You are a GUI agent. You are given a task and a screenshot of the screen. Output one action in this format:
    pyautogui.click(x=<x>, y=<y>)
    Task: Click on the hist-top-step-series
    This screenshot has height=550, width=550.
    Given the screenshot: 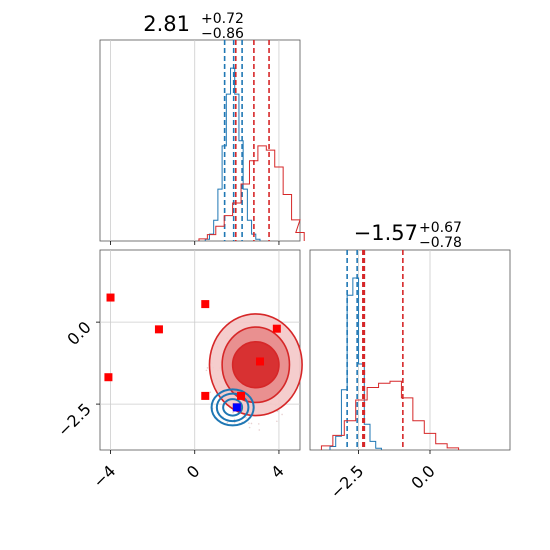 What is the action you would take?
    pyautogui.click(x=232, y=154)
    